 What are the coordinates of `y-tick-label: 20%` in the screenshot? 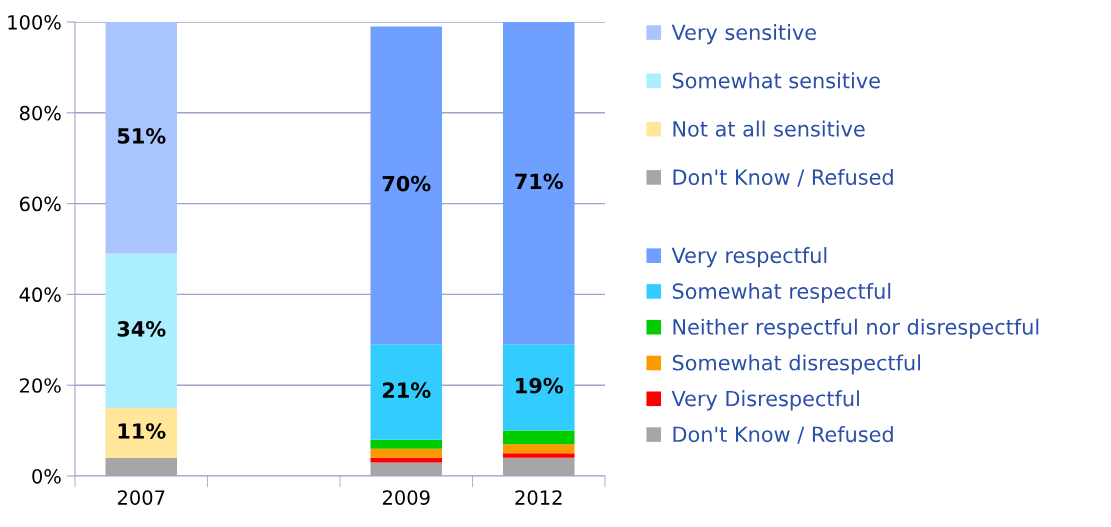 It's located at (40, 385).